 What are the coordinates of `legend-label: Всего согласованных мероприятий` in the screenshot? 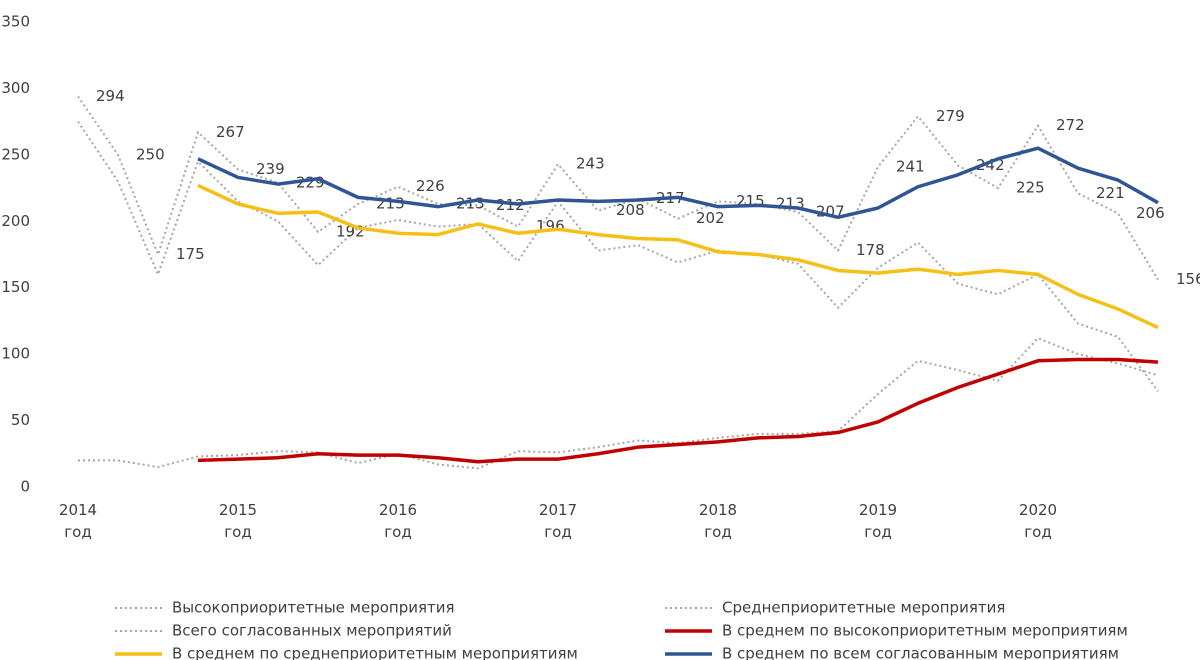 It's located at (312, 631).